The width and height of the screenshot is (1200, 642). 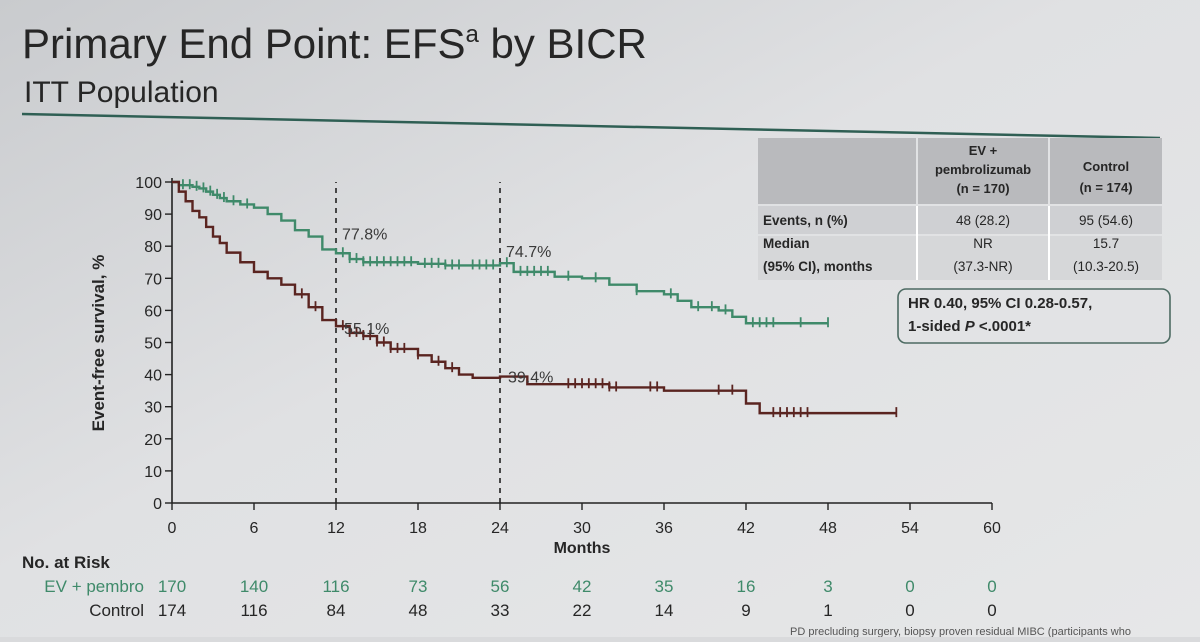 I want to click on table-header-ev-label: (n = 170), so click(x=982, y=188).